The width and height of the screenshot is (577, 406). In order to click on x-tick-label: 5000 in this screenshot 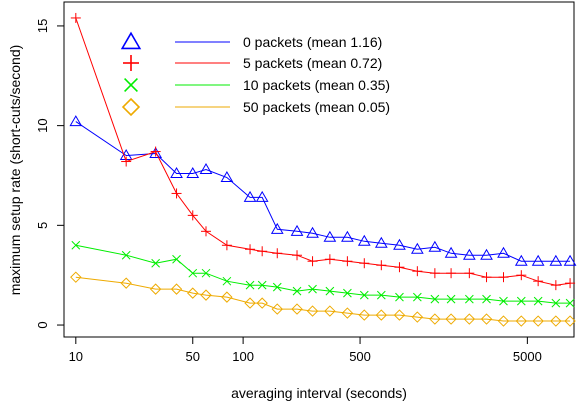, I will do `click(527, 356)`.